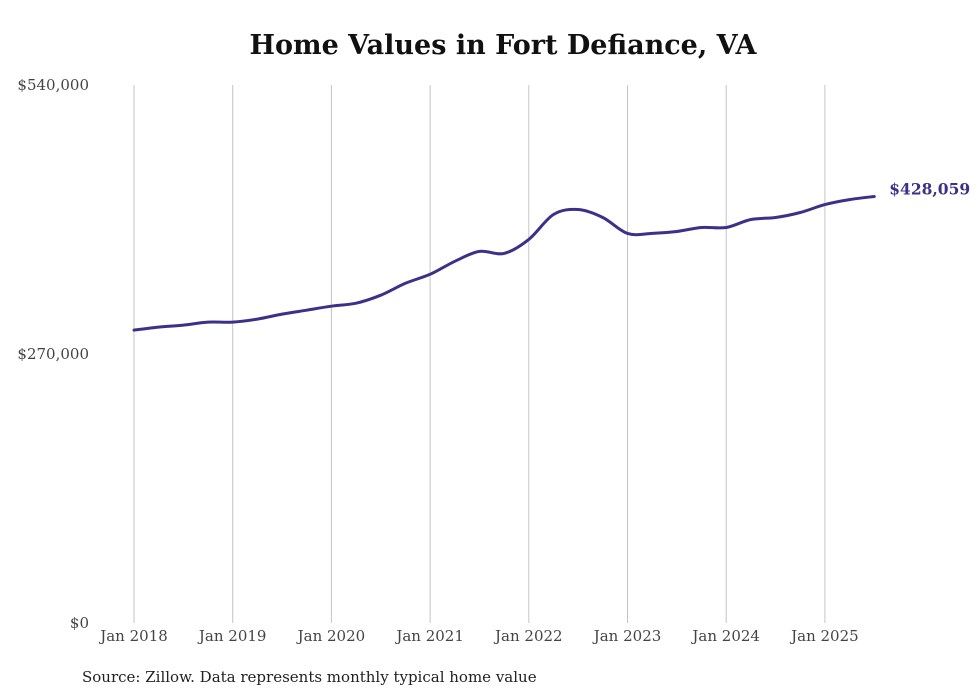 The height and width of the screenshot is (699, 980). I want to click on x-tick-label: Jan 2023, so click(627, 636).